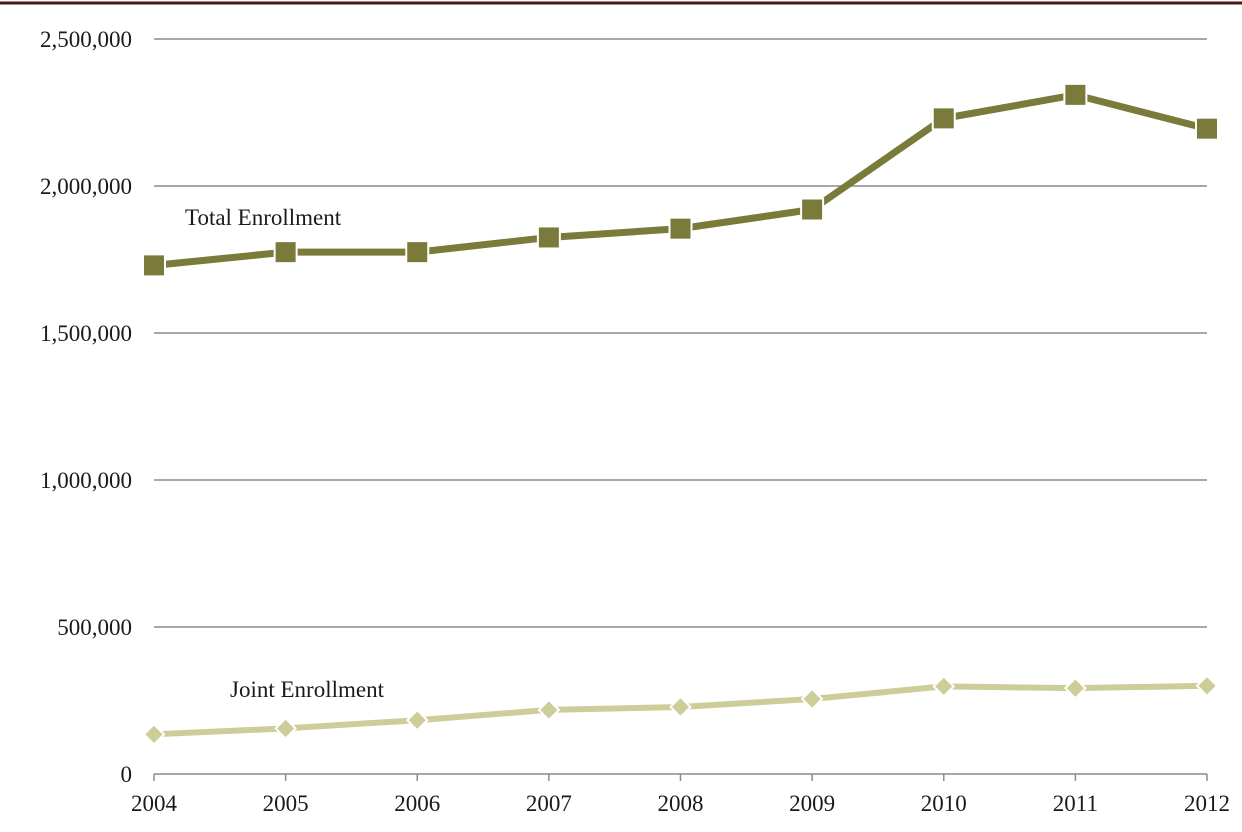  I want to click on y-tick-label: 500,000, so click(94, 627).